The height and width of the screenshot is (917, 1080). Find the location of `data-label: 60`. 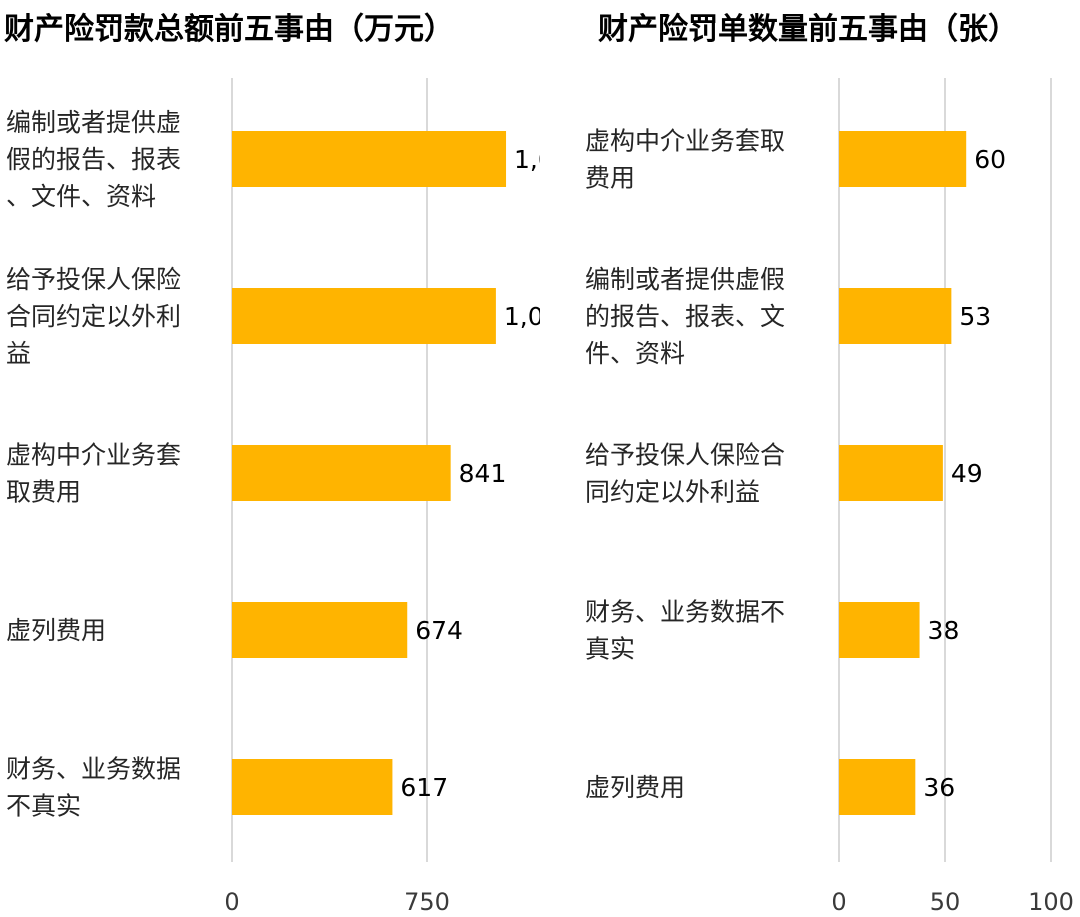

data-label: 60 is located at coordinates (990, 159).